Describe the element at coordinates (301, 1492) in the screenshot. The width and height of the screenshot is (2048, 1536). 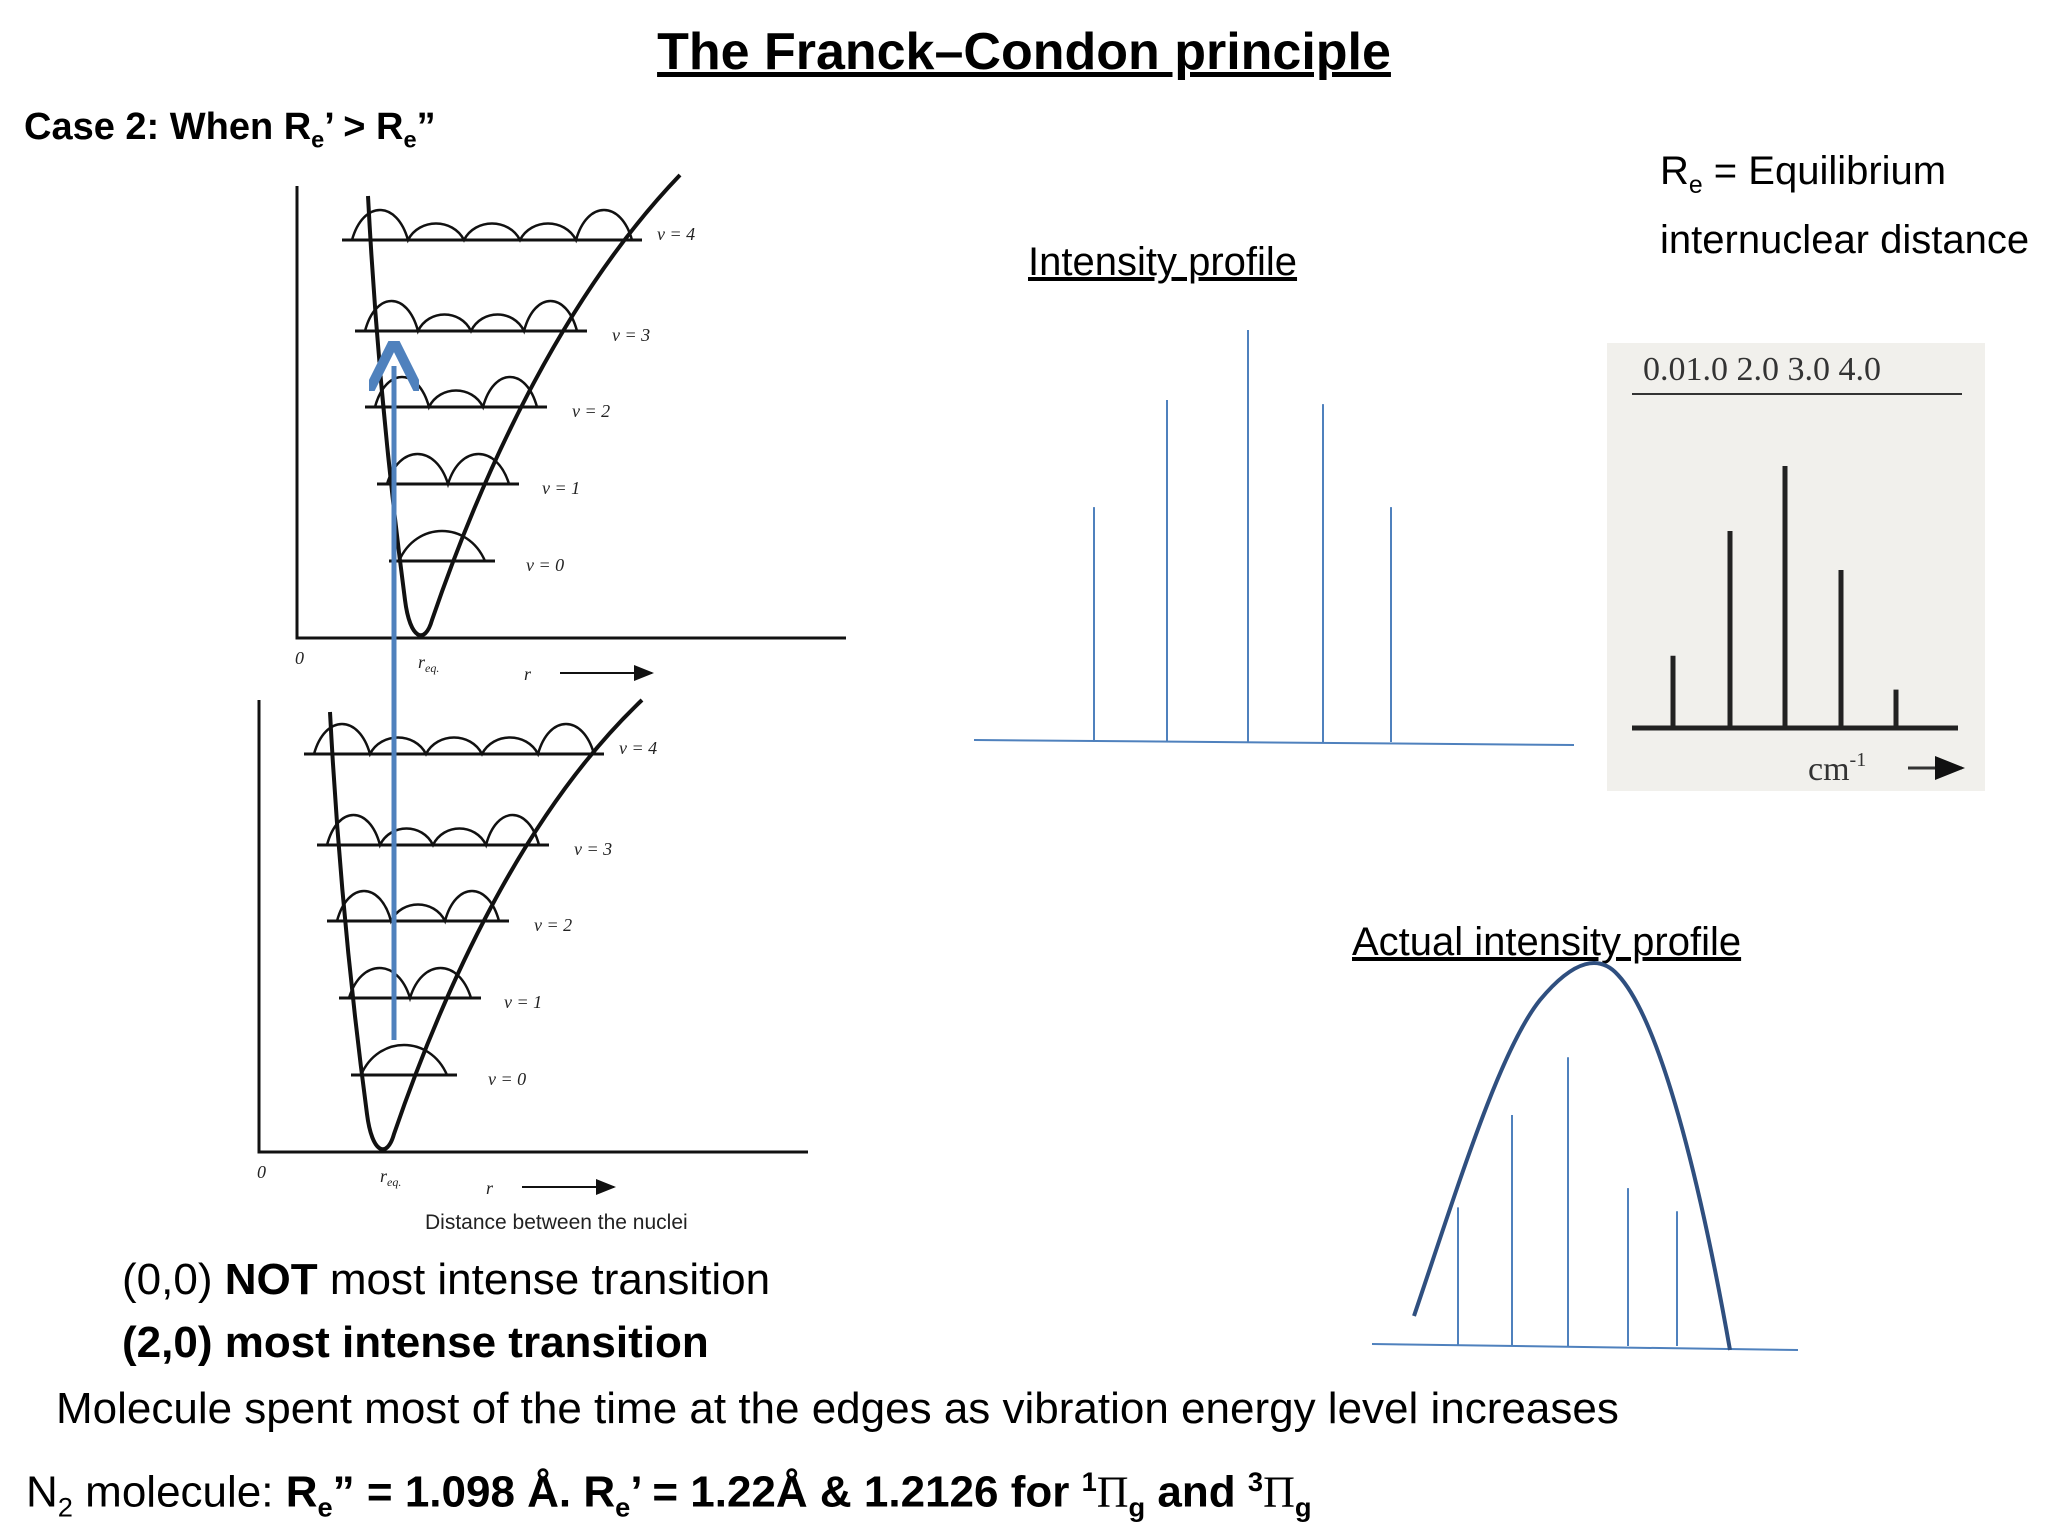
I see `line4-c: R` at that location.